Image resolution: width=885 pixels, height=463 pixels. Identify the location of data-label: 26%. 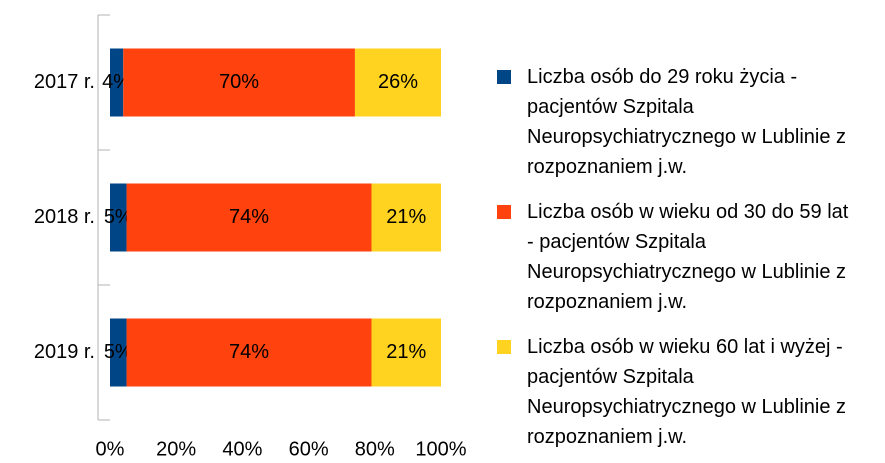
(398, 82).